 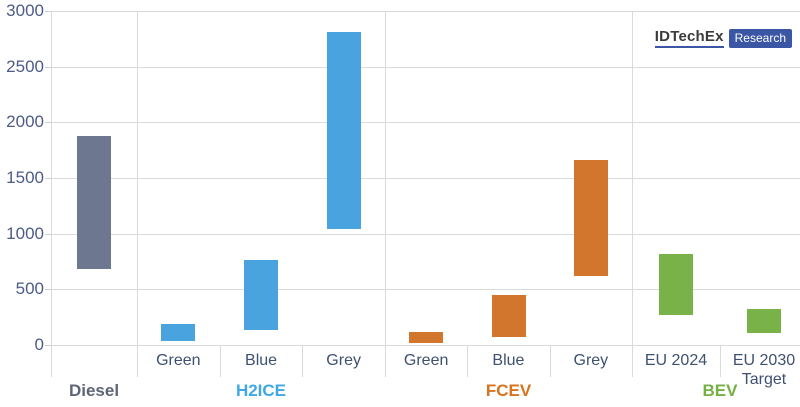 What do you see at coordinates (676, 285) in the screenshot?
I see `bar-bev-eu-2024` at bounding box center [676, 285].